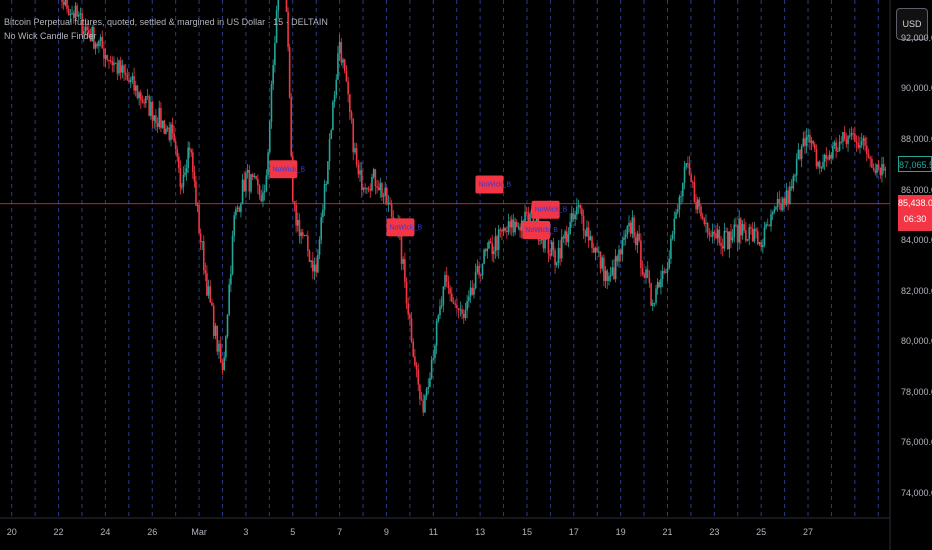 This screenshot has width=932, height=550. What do you see at coordinates (340, 532) in the screenshot?
I see `x-tick-label: 7` at bounding box center [340, 532].